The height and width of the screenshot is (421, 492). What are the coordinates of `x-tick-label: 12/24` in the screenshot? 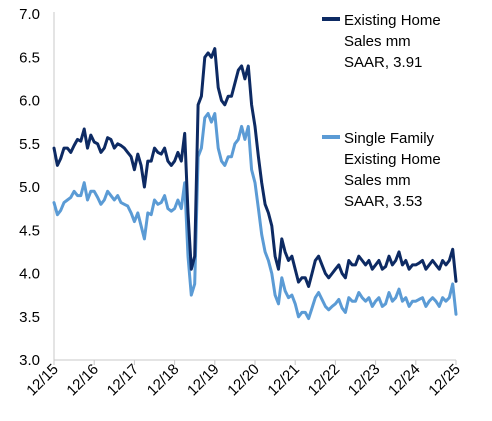 It's located at (404, 380).